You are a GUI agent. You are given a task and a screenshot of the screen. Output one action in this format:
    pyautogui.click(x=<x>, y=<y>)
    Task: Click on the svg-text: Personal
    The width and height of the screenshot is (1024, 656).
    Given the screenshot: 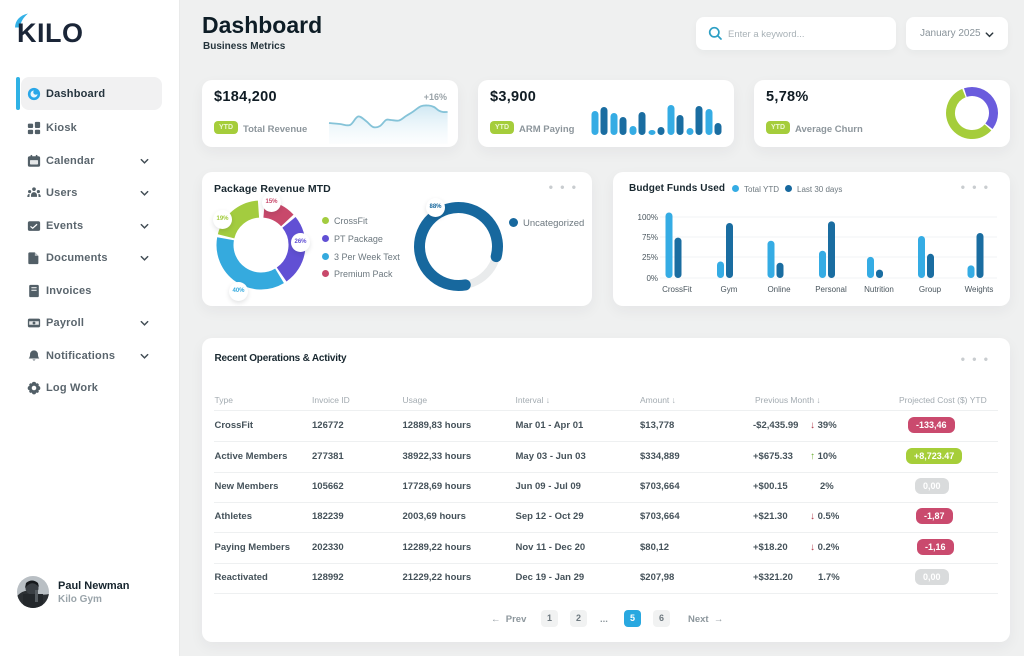 What is the action you would take?
    pyautogui.click(x=831, y=289)
    